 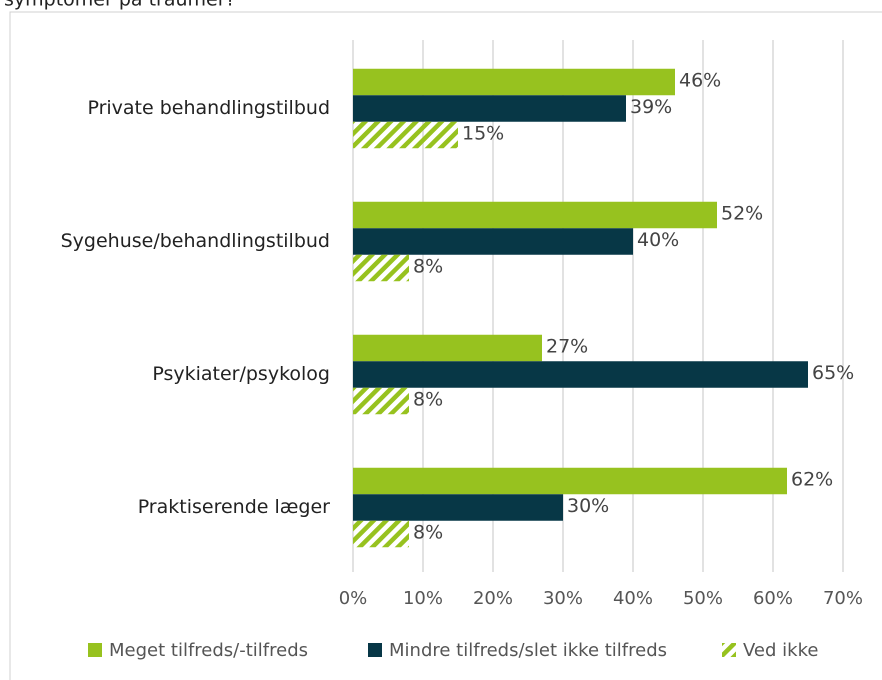 What do you see at coordinates (658, 240) in the screenshot?
I see `data-label: 40%` at bounding box center [658, 240].